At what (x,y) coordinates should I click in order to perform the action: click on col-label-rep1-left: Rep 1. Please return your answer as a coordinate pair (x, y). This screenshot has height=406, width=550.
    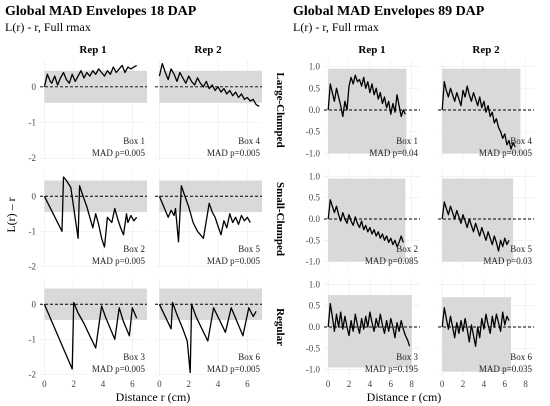
    Looking at the image, I should click on (92, 50).